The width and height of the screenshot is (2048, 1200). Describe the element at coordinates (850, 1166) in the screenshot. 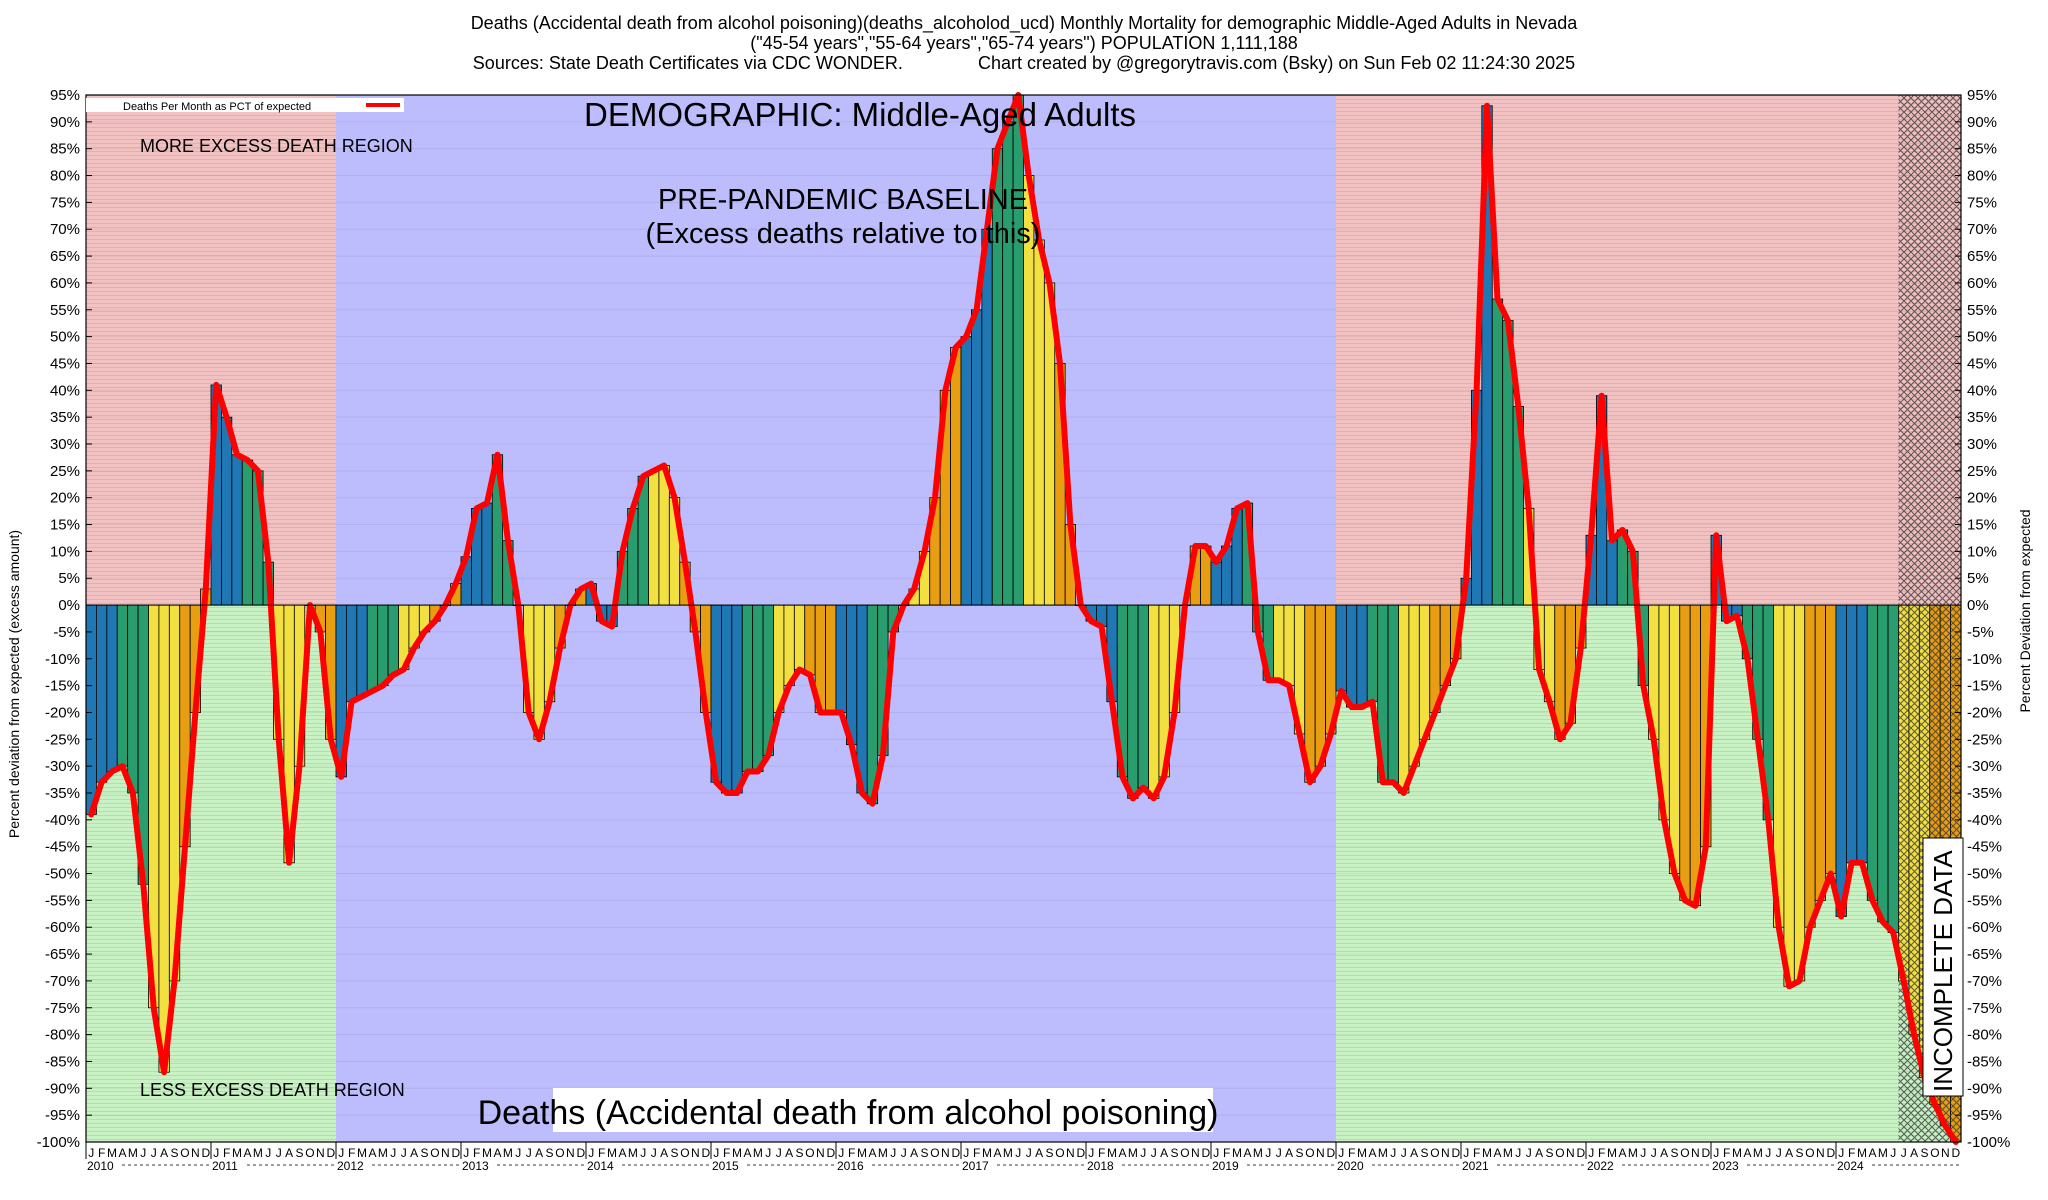

I see `year-label: 2016` at that location.